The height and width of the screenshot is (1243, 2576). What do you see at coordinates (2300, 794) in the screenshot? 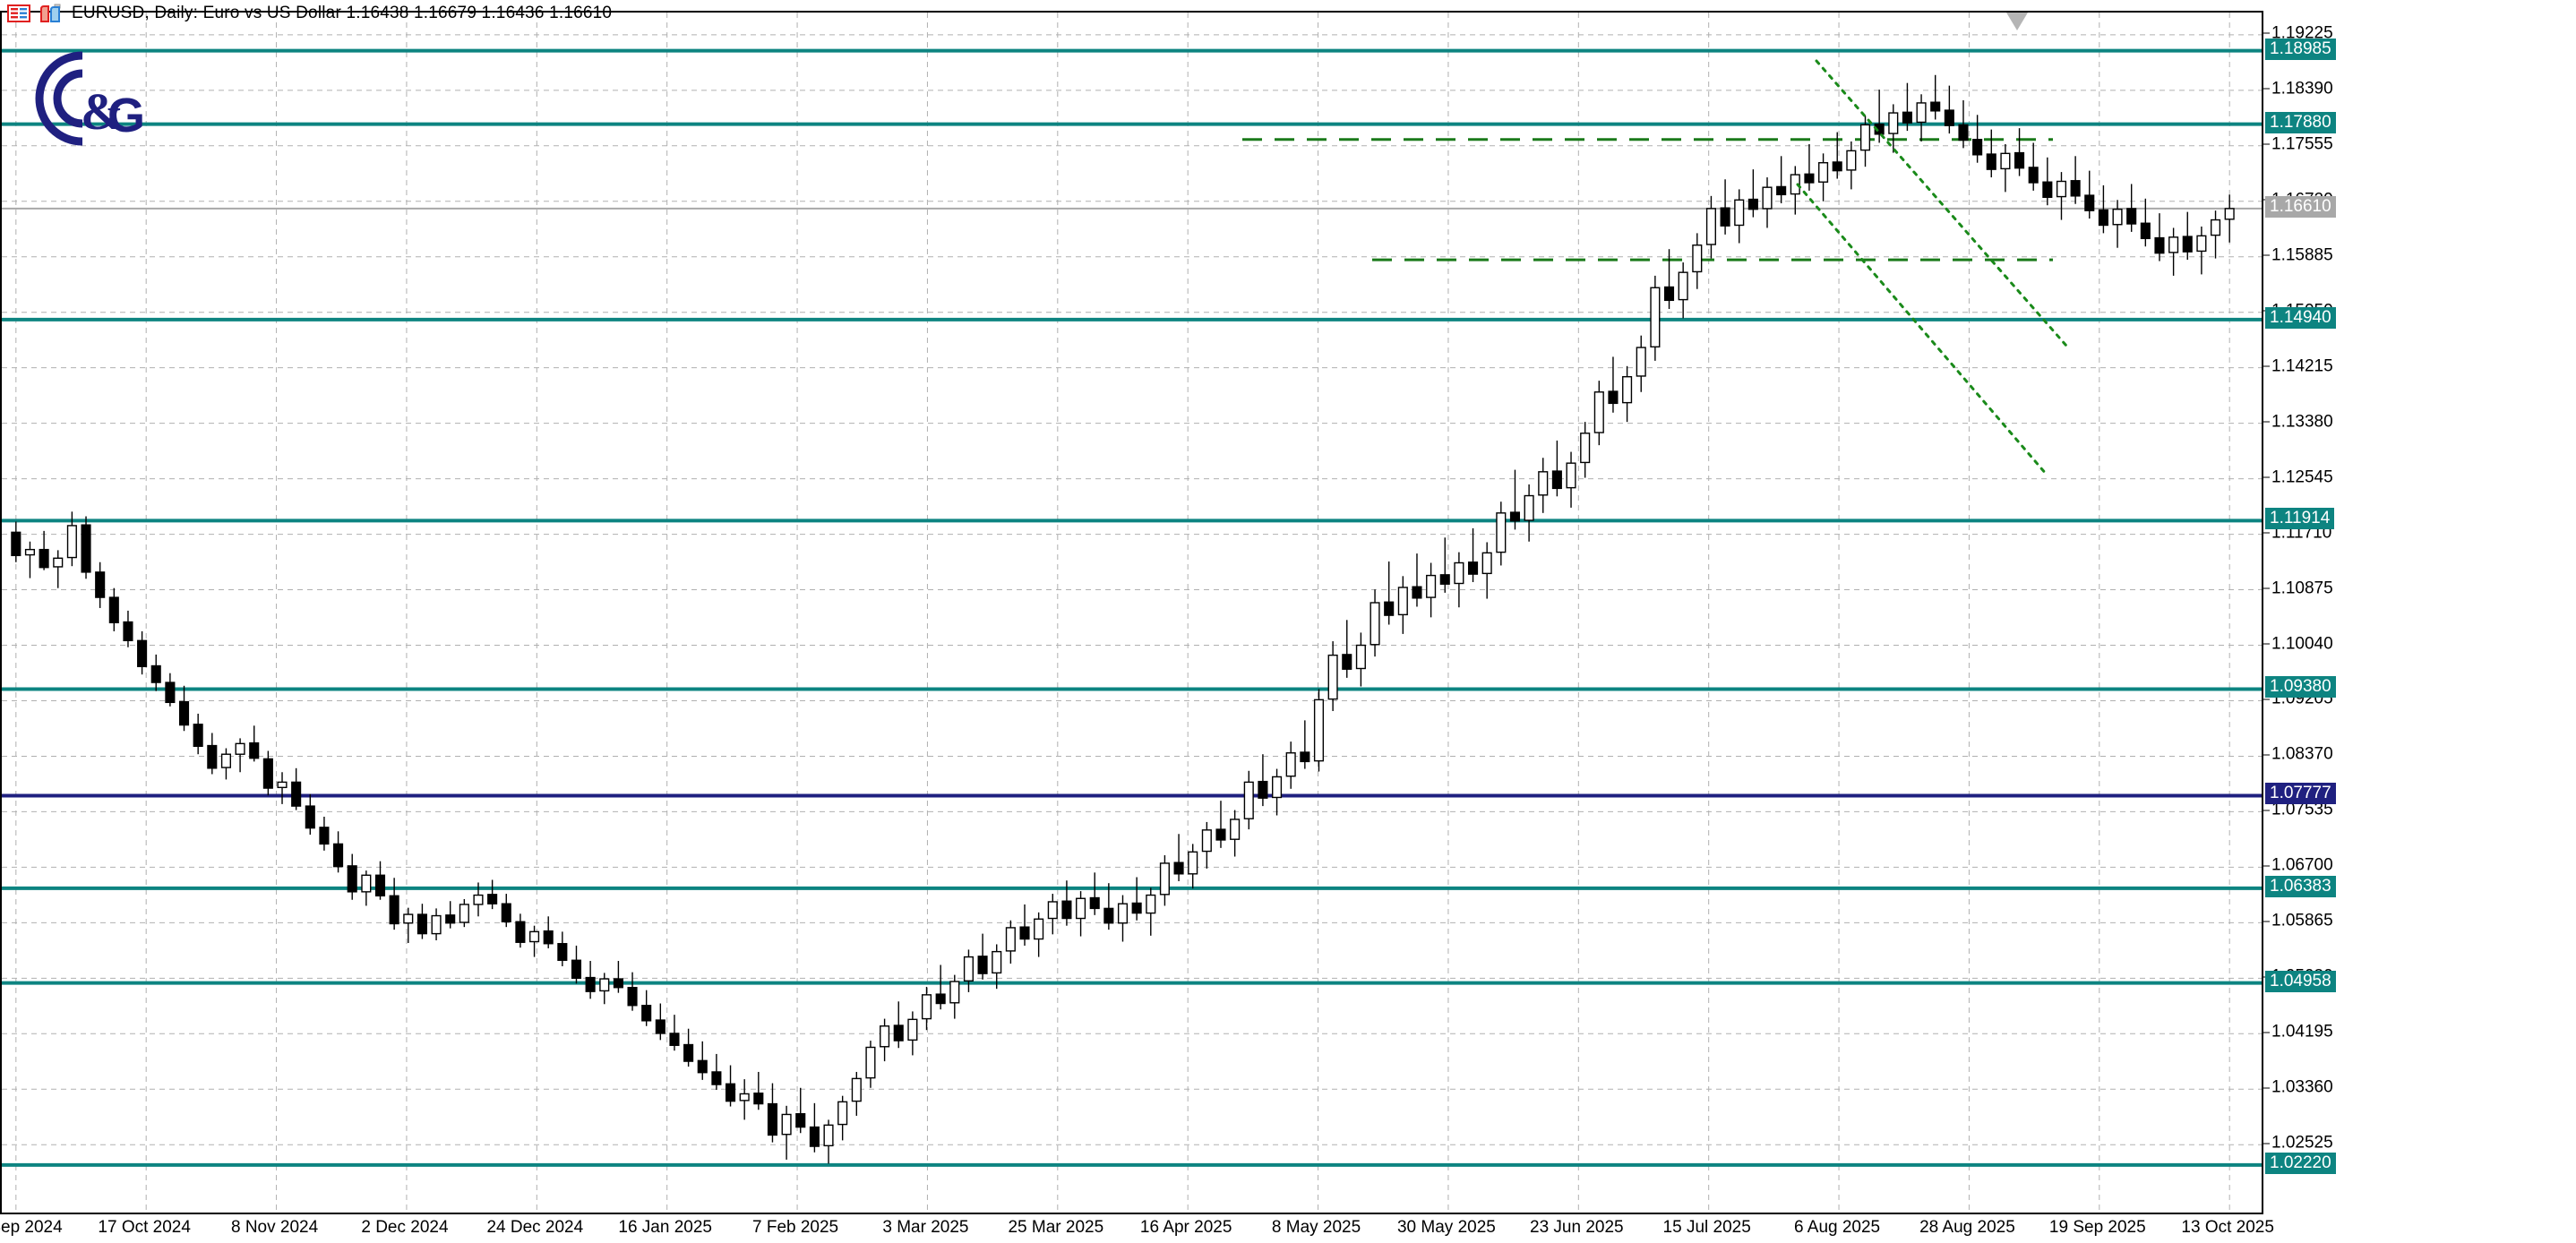
I see `price-level-tag: 1.07777` at bounding box center [2300, 794].